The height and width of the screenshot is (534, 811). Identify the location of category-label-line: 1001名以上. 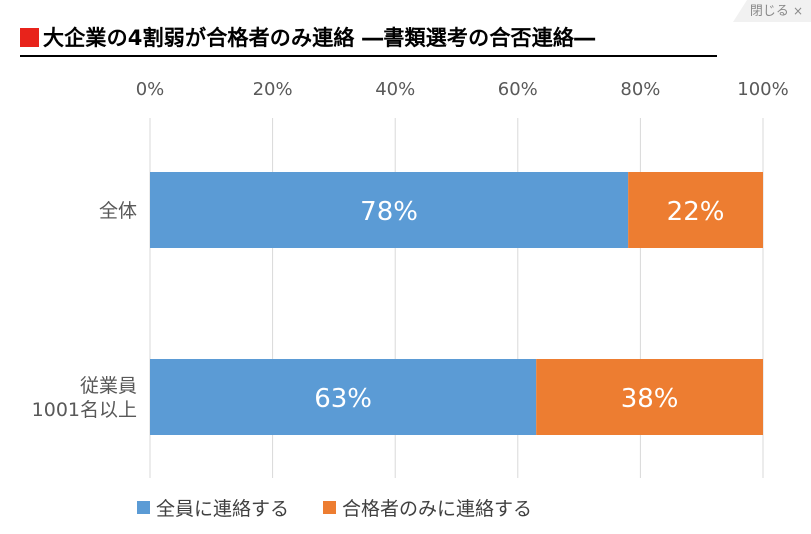
(84, 410).